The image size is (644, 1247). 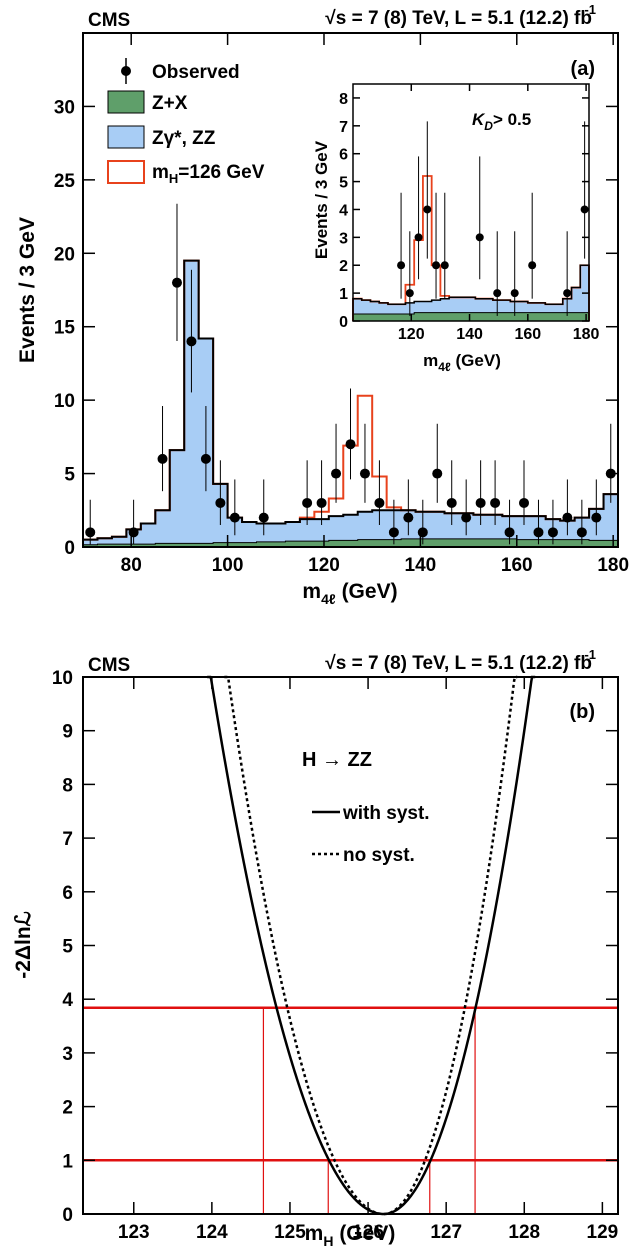 I want to click on legend-b: with syst. no syst., so click(x=371, y=834).